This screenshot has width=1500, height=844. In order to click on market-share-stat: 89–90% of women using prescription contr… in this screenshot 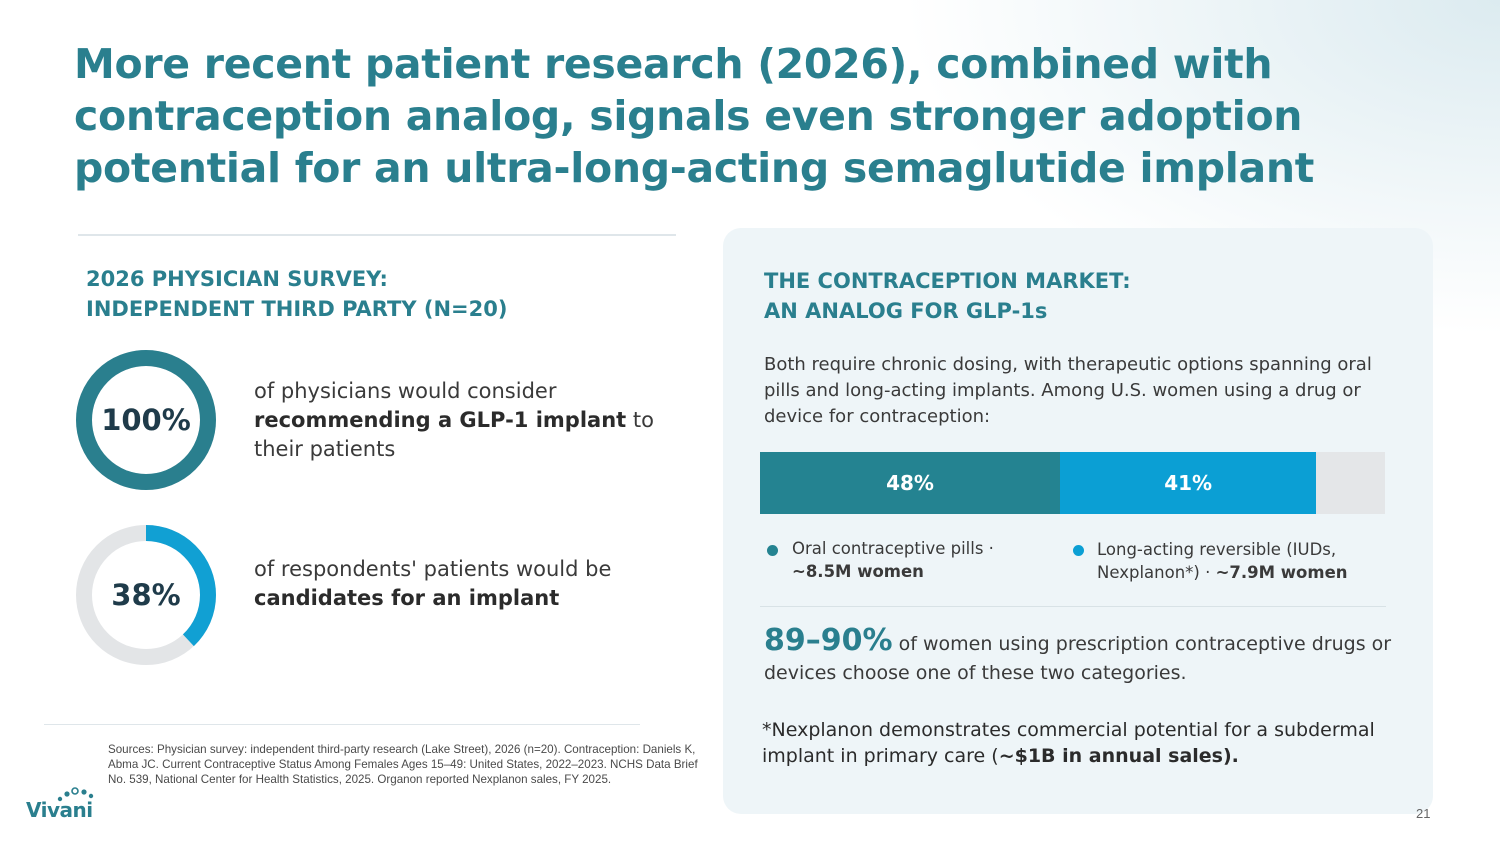, I will do `click(1089, 657)`.